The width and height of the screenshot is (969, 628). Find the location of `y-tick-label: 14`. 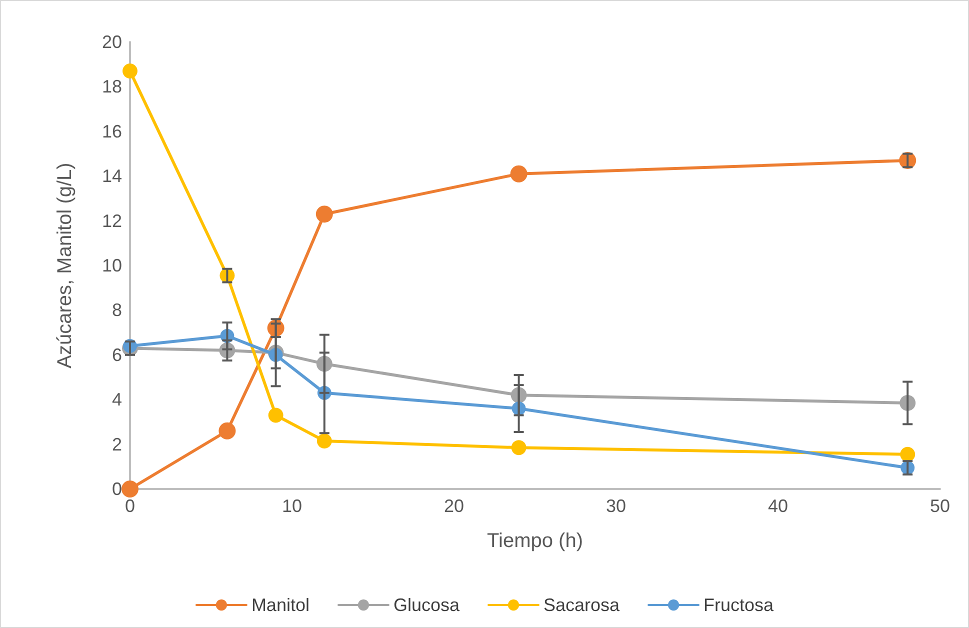

y-tick-label: 14 is located at coordinates (112, 176).